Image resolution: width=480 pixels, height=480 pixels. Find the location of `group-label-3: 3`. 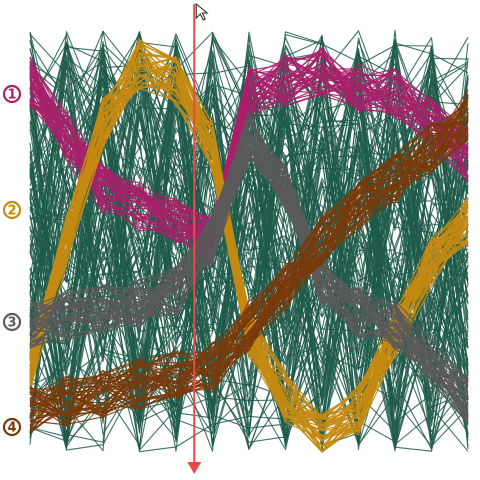

group-label-3: 3 is located at coordinates (11, 323).